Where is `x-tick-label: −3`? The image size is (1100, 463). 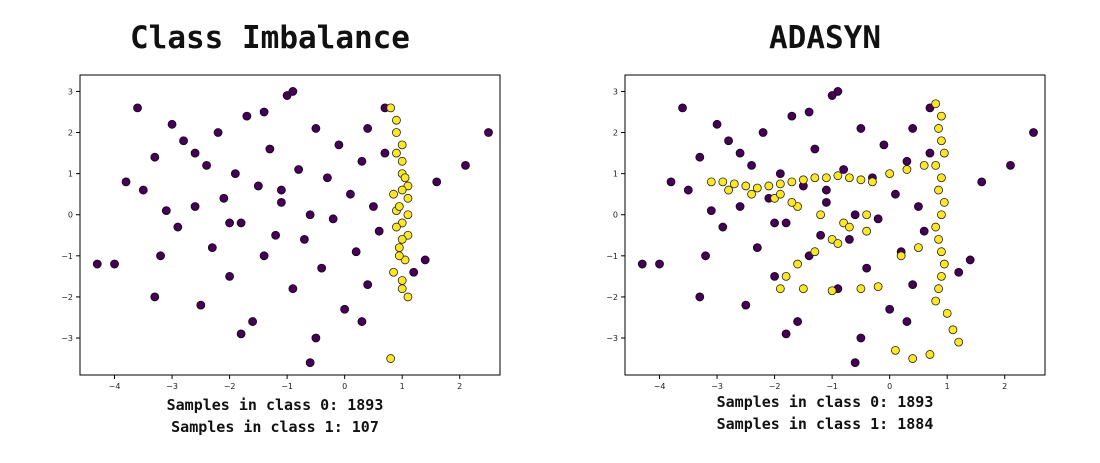
x-tick-label: −3 is located at coordinates (172, 386).